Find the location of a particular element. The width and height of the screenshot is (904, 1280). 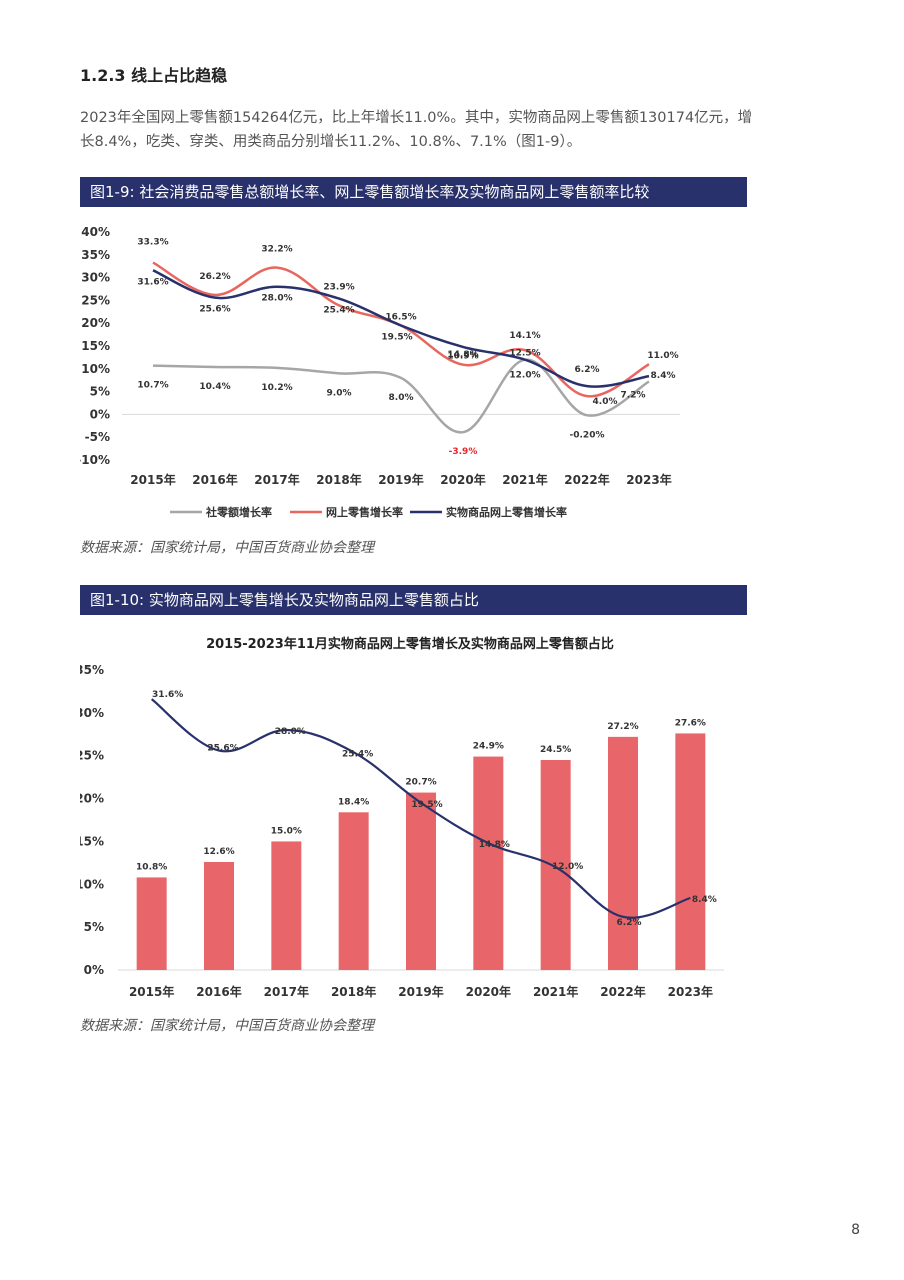

line-data-label: 6.2% is located at coordinates (629, 923).